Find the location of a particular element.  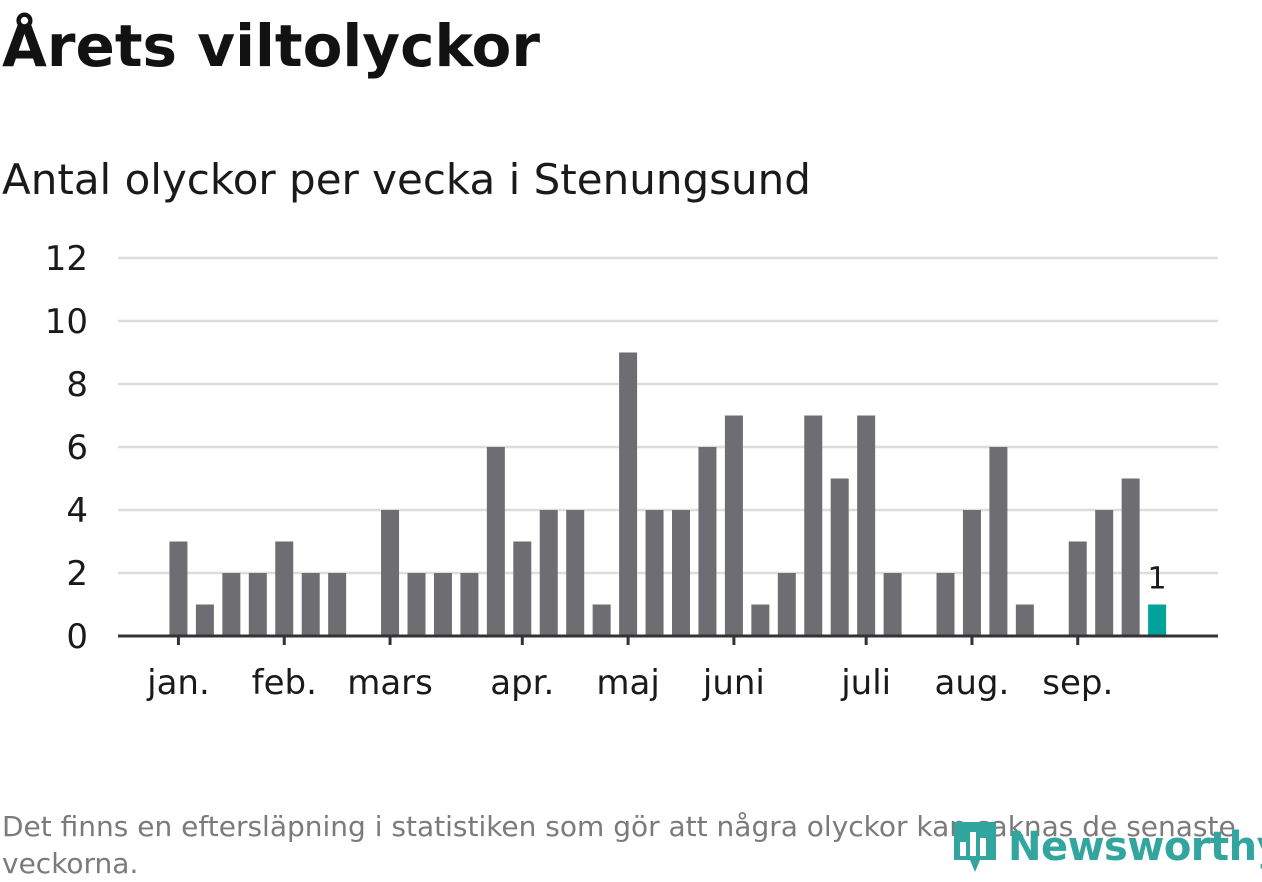

x-tick-label: juni is located at coordinates (733, 683).